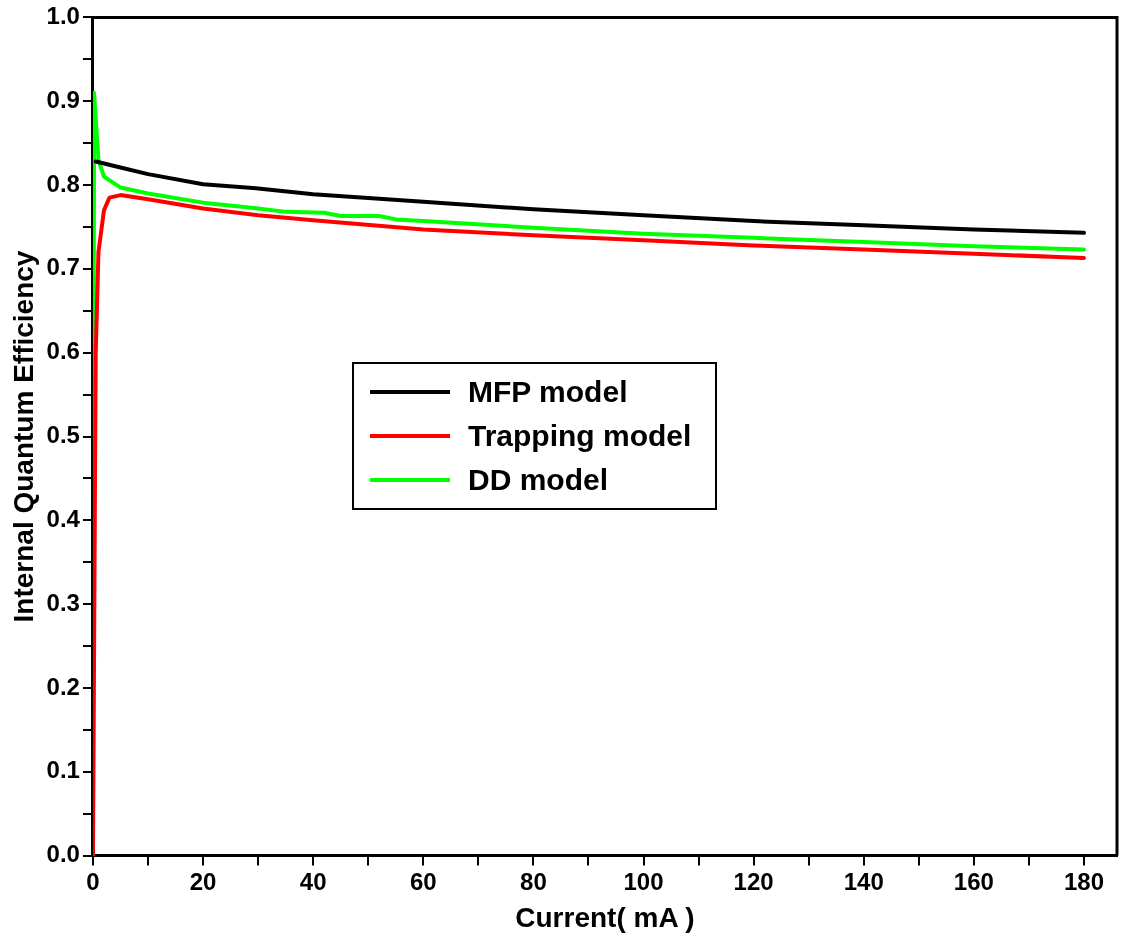  I want to click on x-tick-label: 60, so click(423, 881).